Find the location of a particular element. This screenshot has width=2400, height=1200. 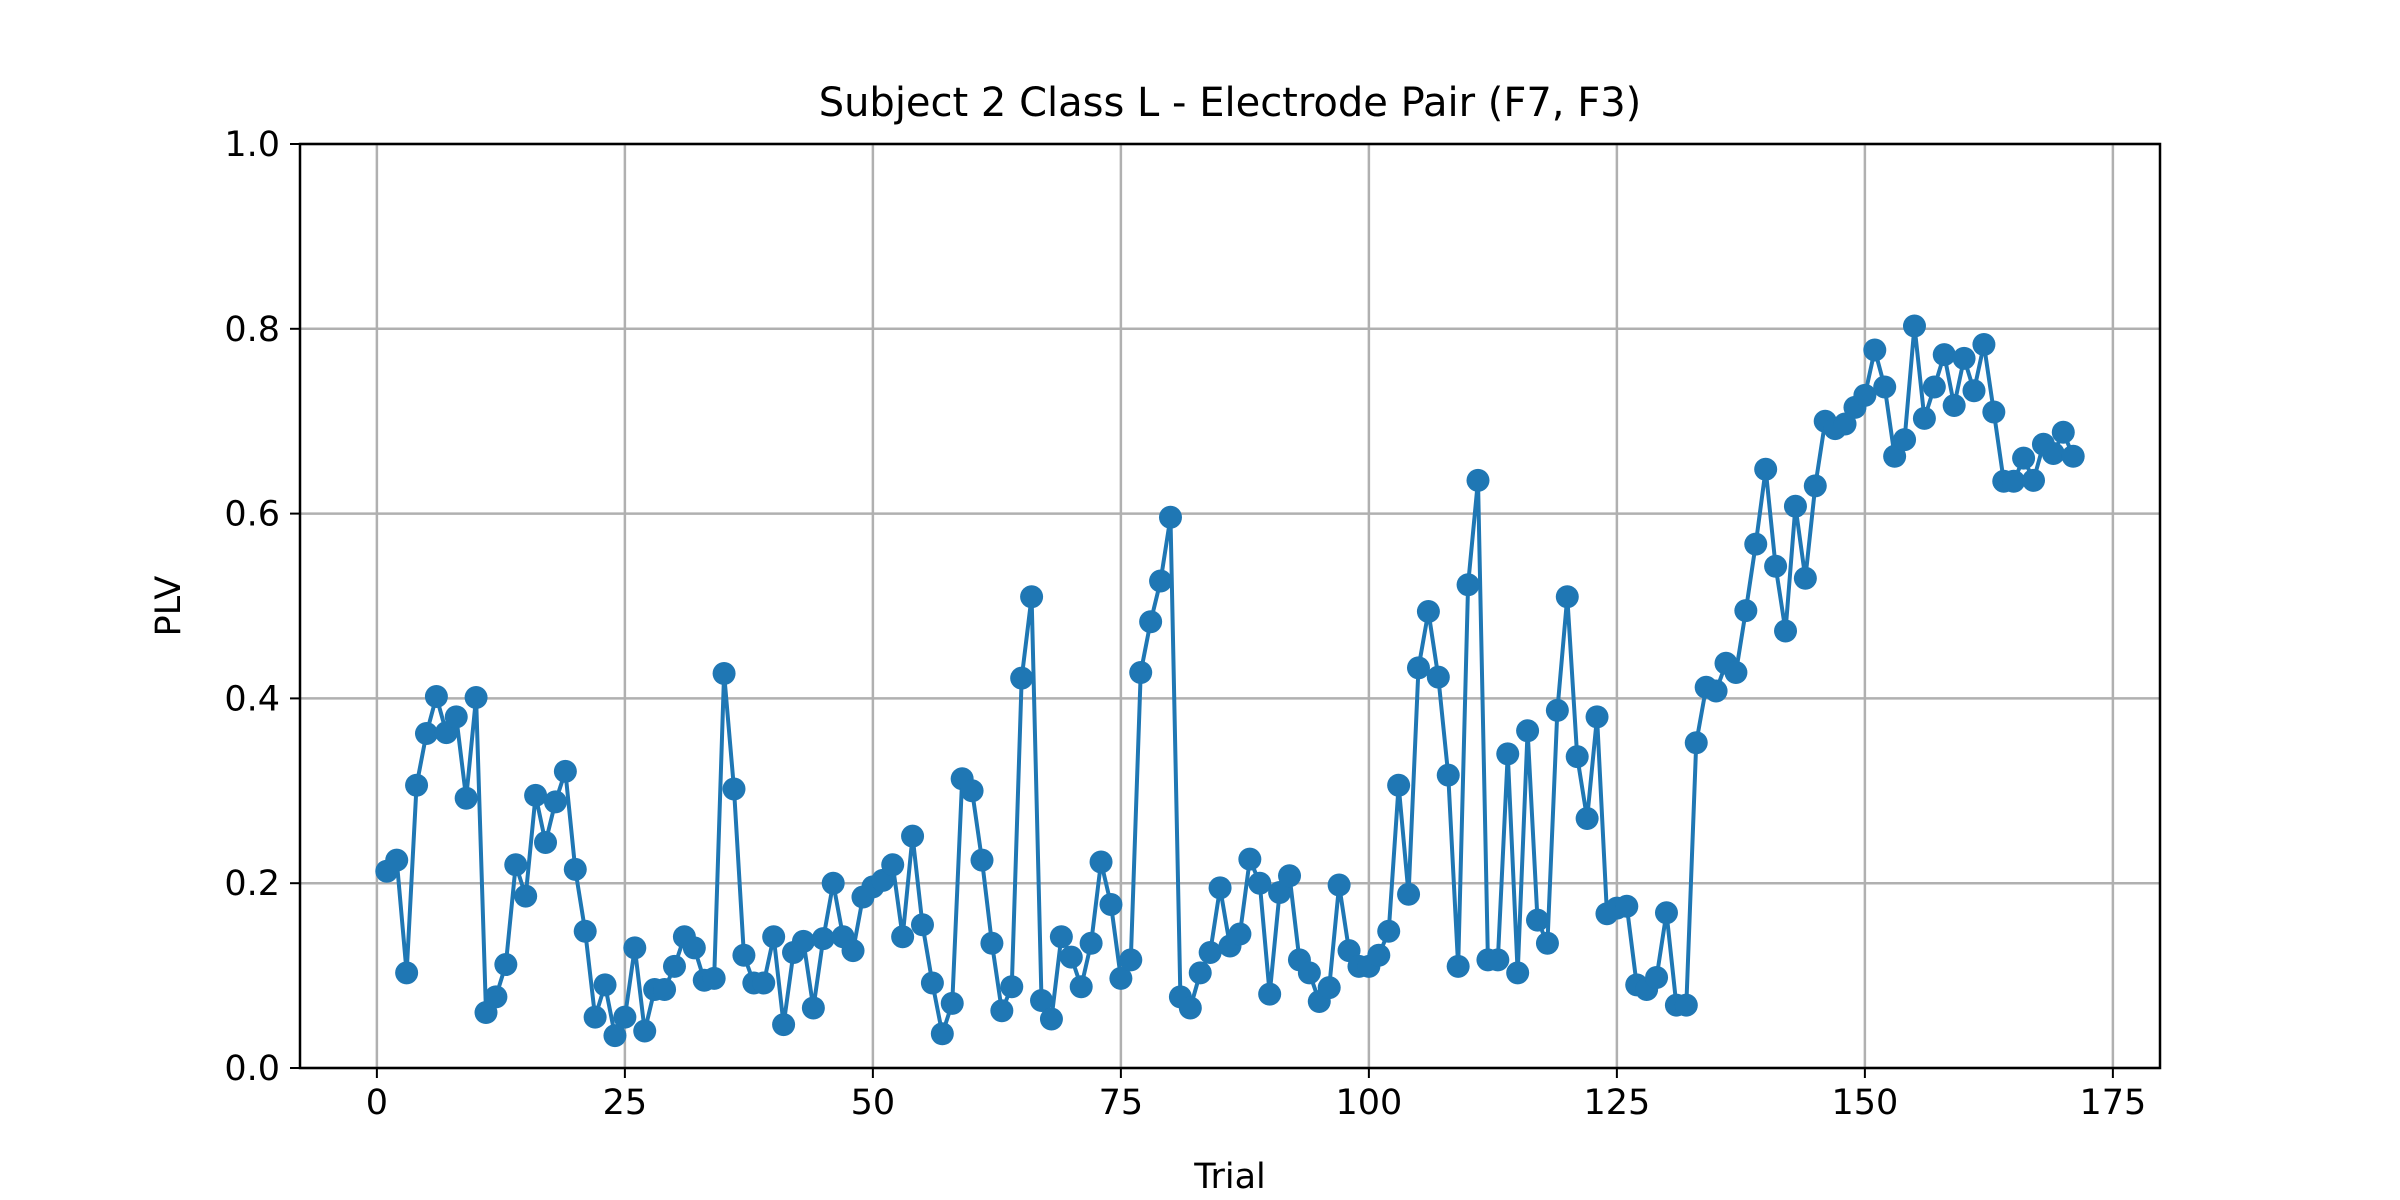

x-tick-label: 175 is located at coordinates (2112, 1103).